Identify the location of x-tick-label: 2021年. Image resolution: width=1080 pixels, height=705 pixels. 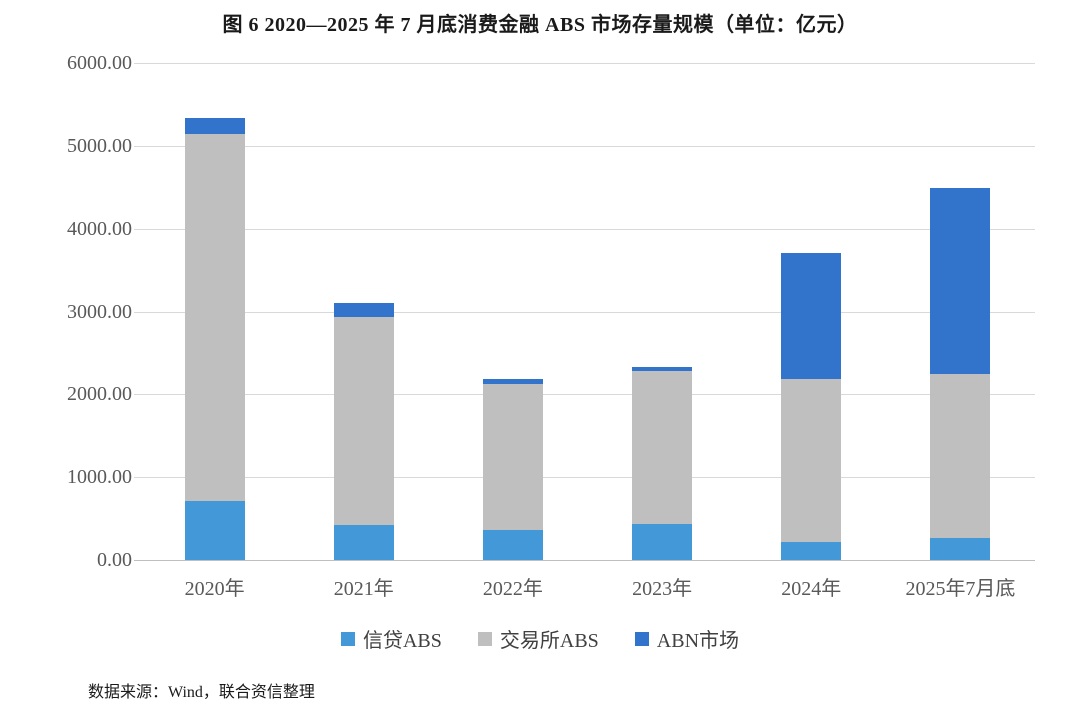
(363, 589).